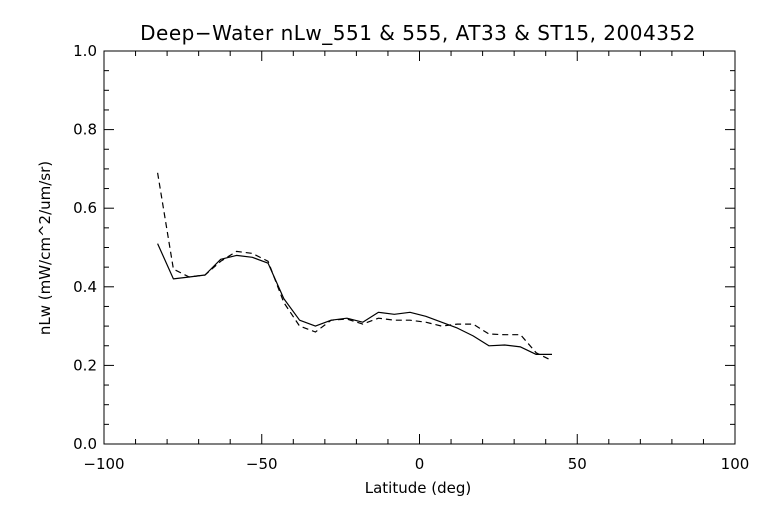 This screenshot has height=512, width=768. I want to click on y-tick-label: 0.6, so click(85, 208).